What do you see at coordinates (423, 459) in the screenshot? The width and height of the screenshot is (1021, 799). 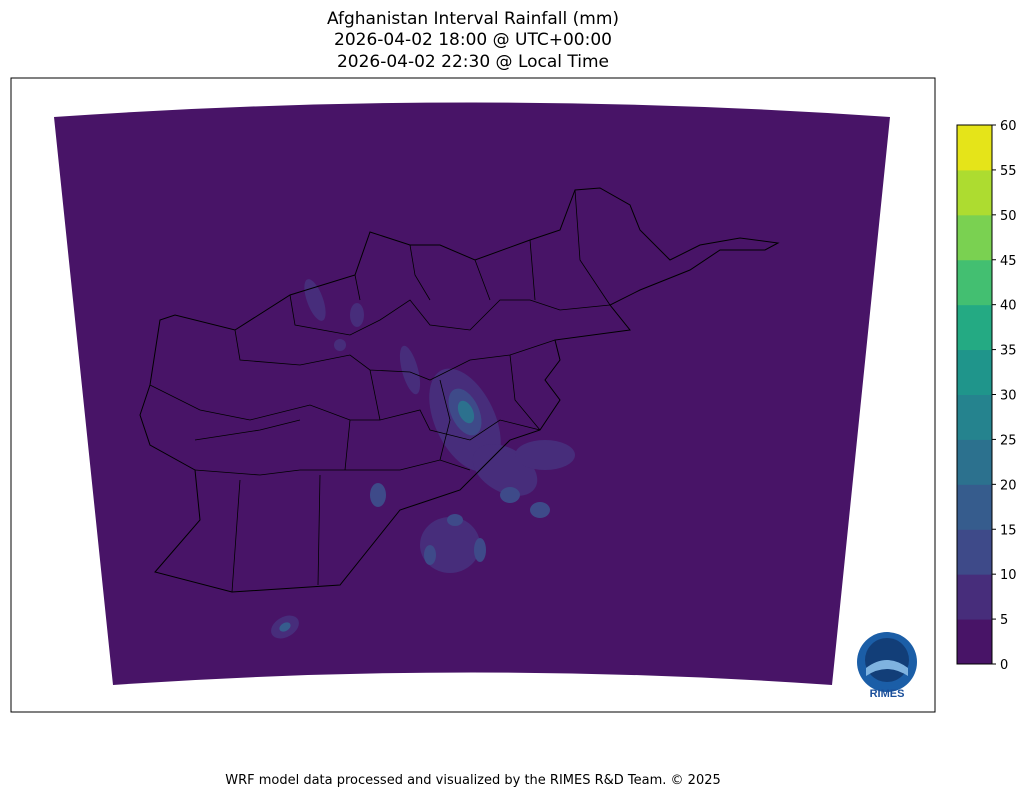 I see `rainfall-contours` at bounding box center [423, 459].